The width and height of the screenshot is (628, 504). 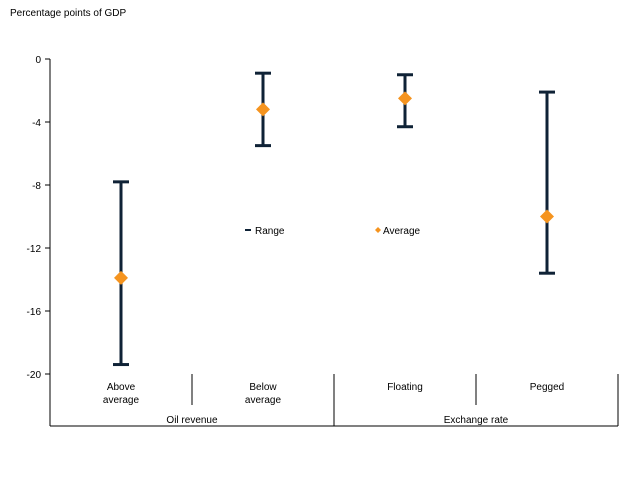 I want to click on y-tick-label: -16, so click(x=34, y=312).